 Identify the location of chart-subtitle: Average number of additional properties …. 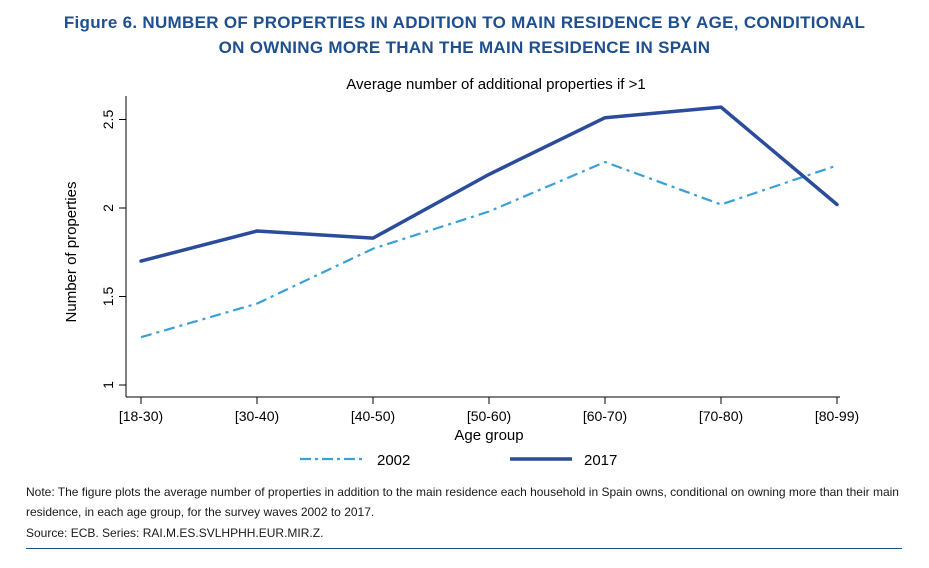
(496, 84).